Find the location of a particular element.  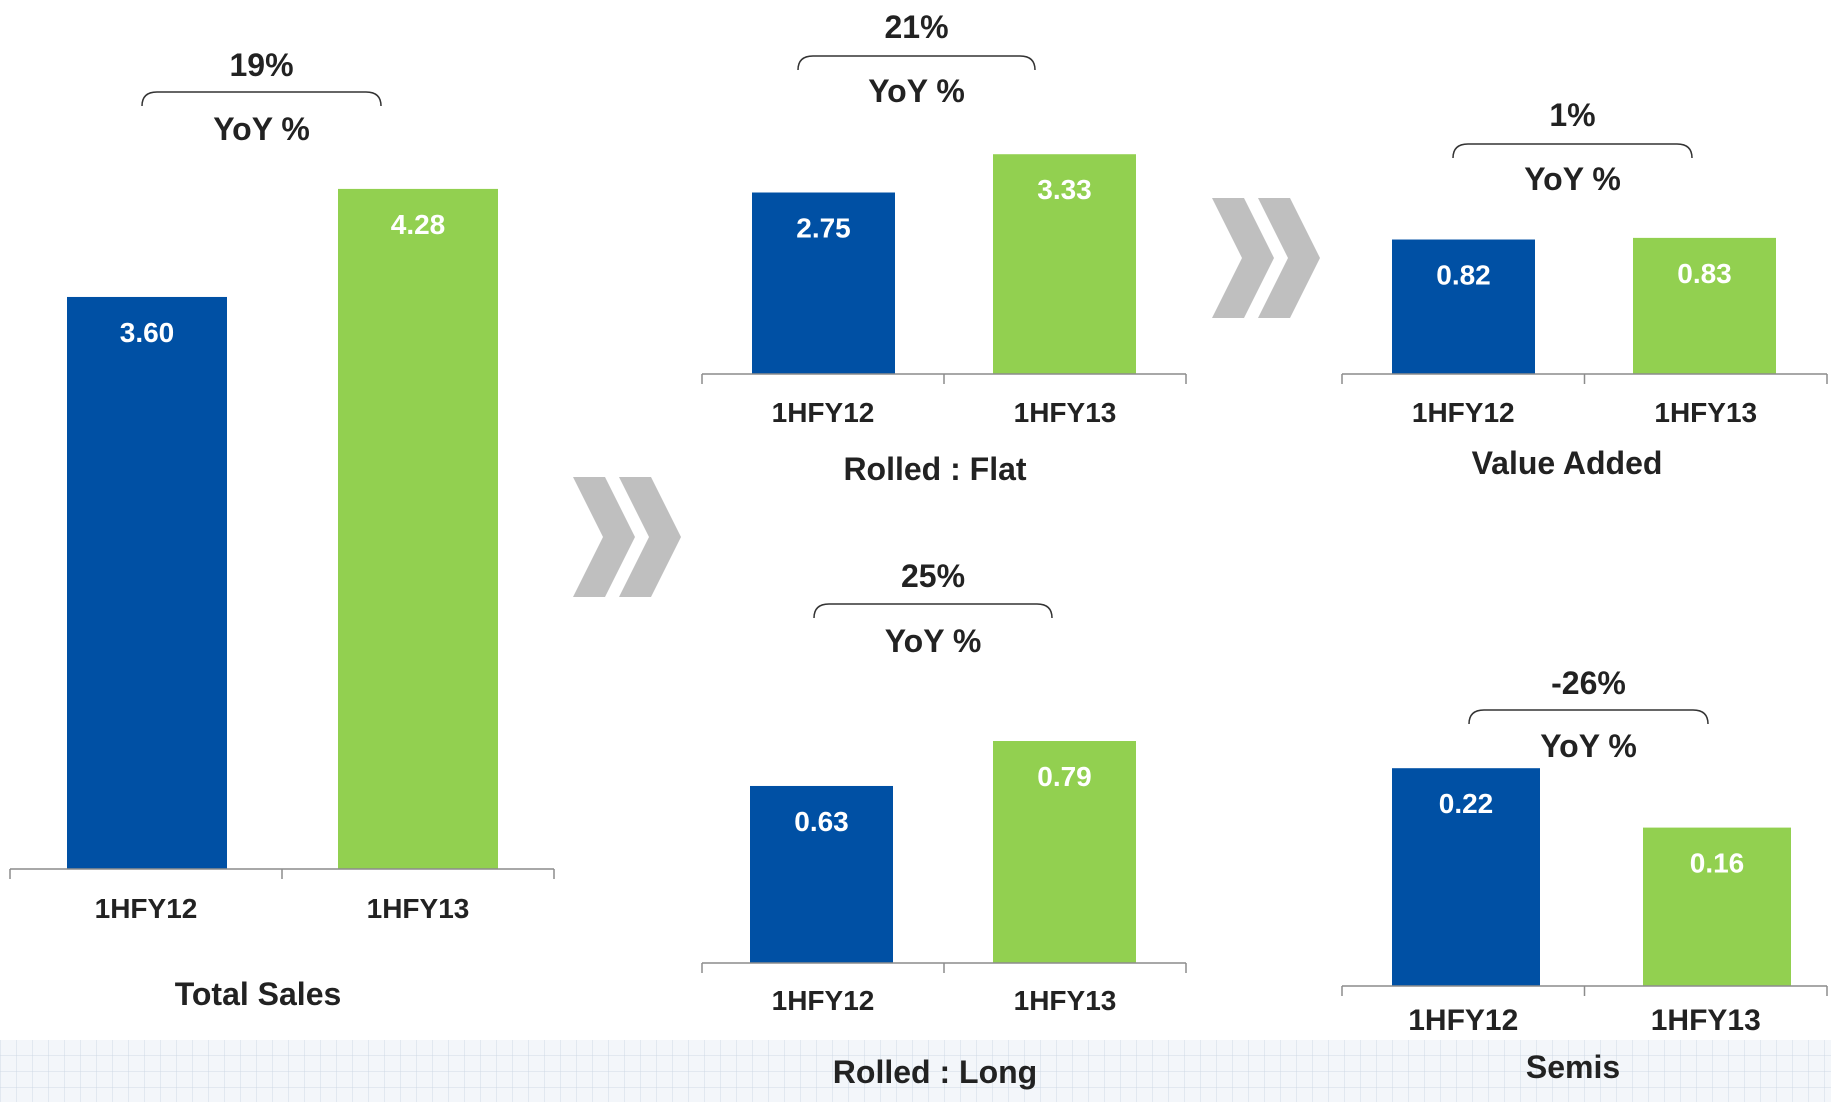

value-label: 0.79 is located at coordinates (1064, 776).